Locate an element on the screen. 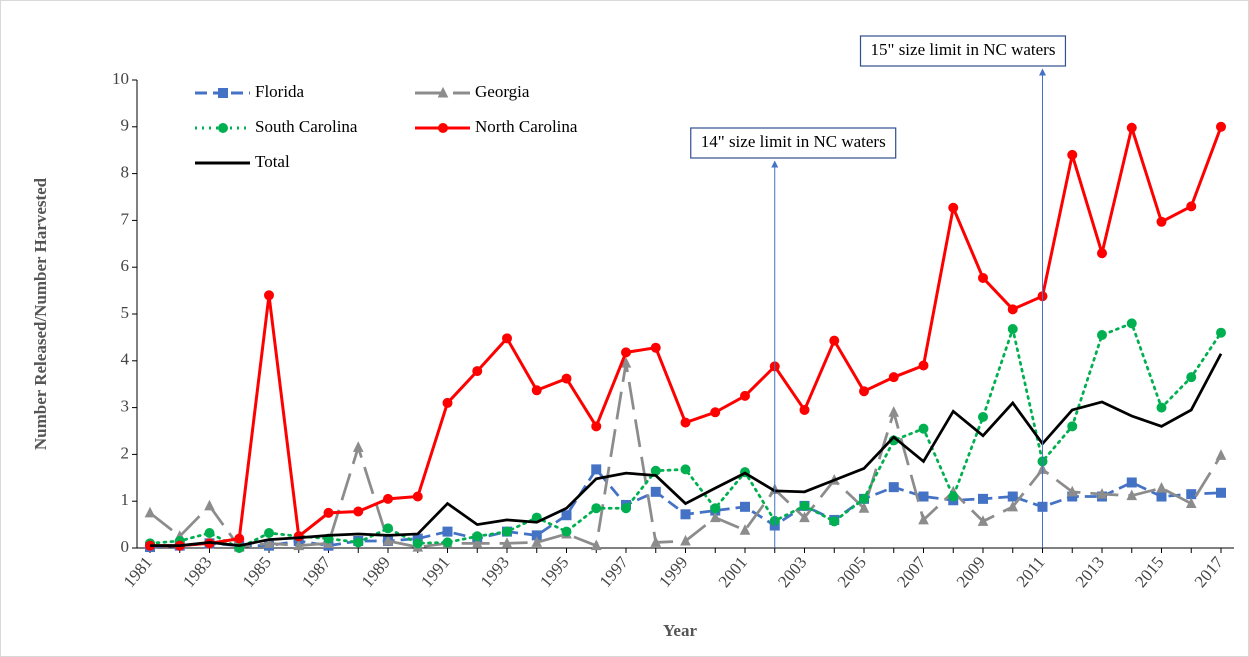 This screenshot has width=1249, height=657. legend-label: Georgia is located at coordinates (502, 91).